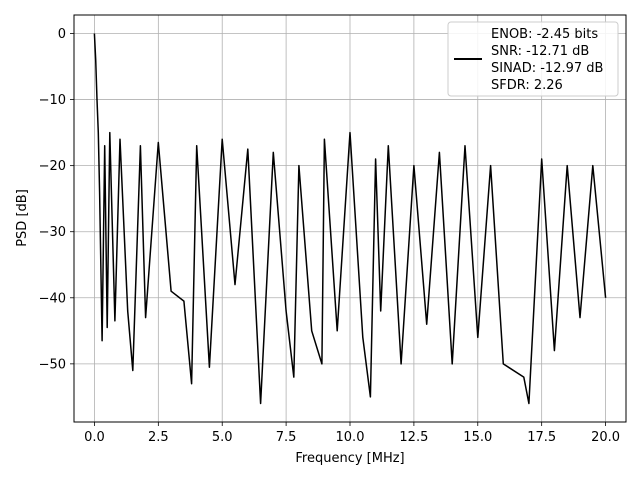 This screenshot has height=480, width=640. What do you see at coordinates (547, 68) in the screenshot?
I see `legend-entry-sinad: SINAD: -12.97 dB` at bounding box center [547, 68].